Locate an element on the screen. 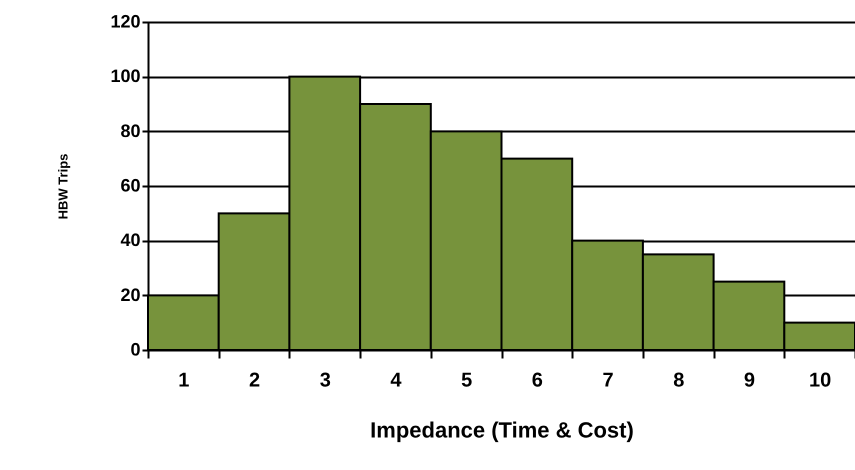  y-tick-label: 100 is located at coordinates (125, 76).